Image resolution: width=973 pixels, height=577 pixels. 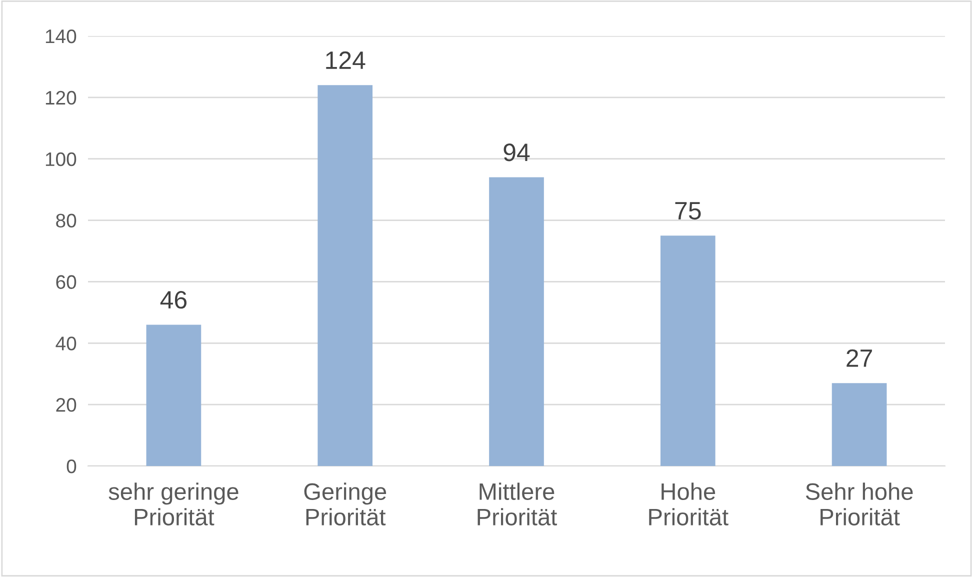 What do you see at coordinates (345, 504) in the screenshot?
I see `x-tick-label: Geringe Priorität` at bounding box center [345, 504].